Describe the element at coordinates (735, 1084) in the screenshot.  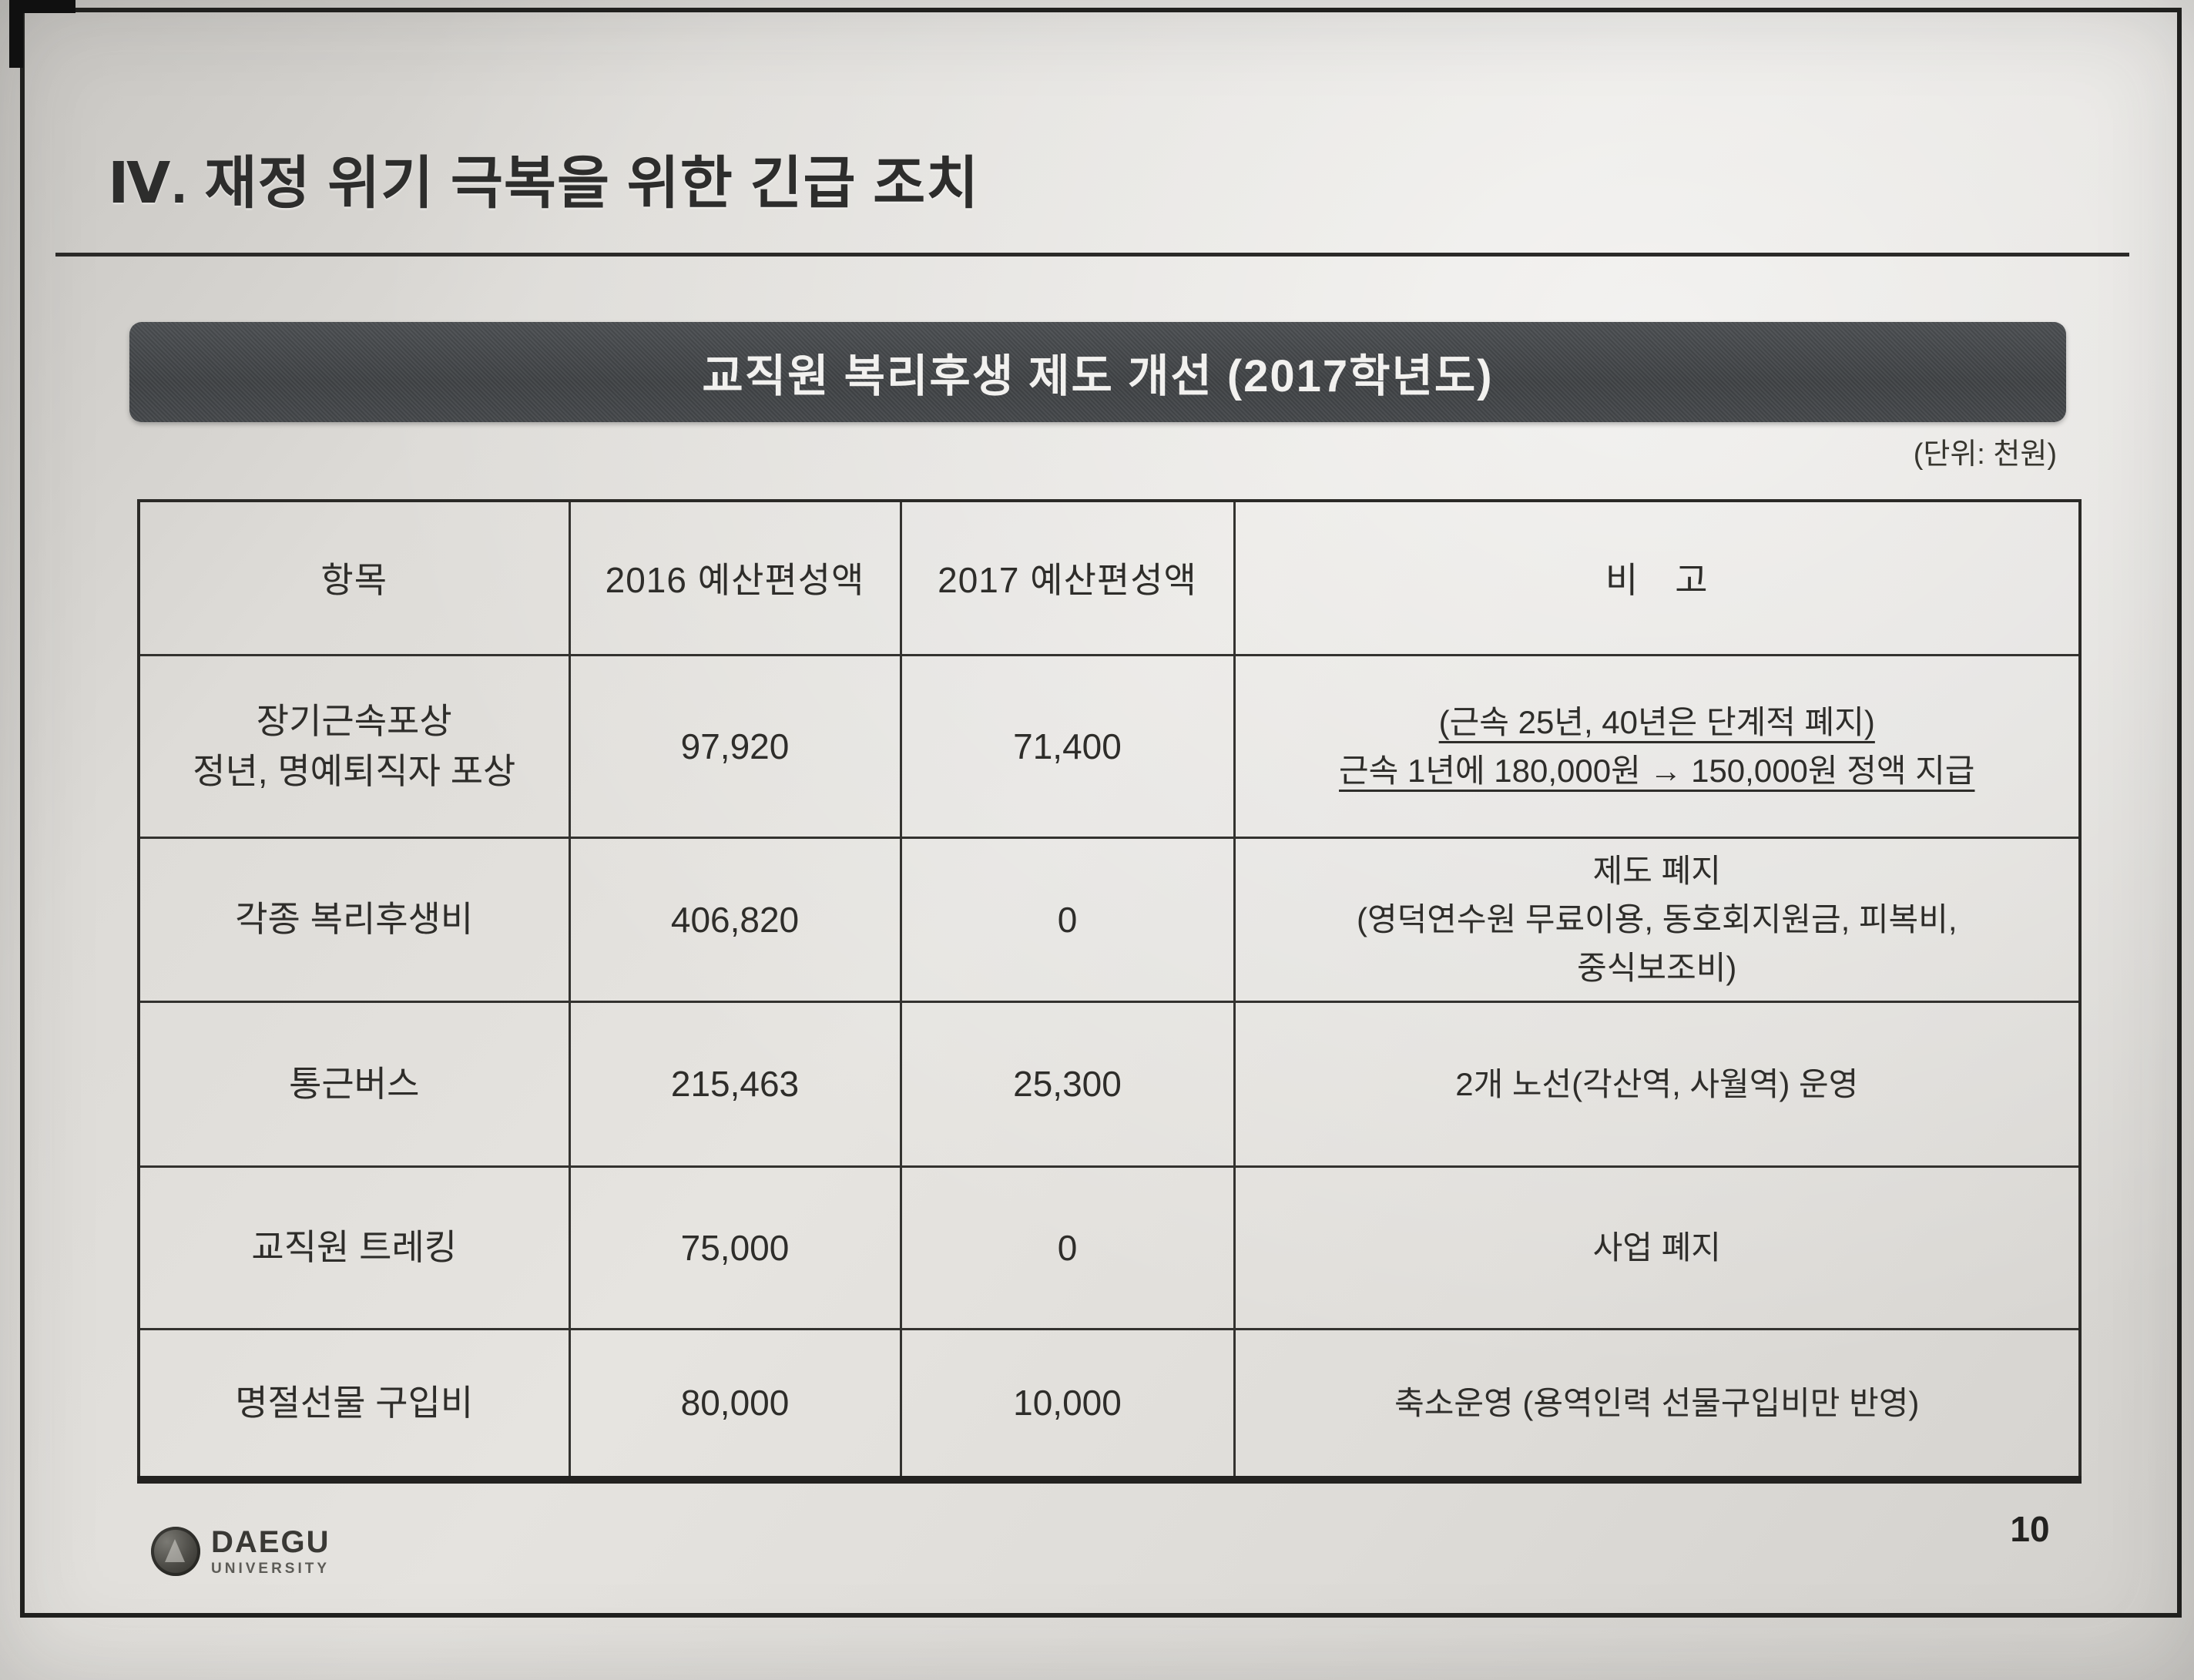
I see `budget-2016-cell: 215,463` at that location.